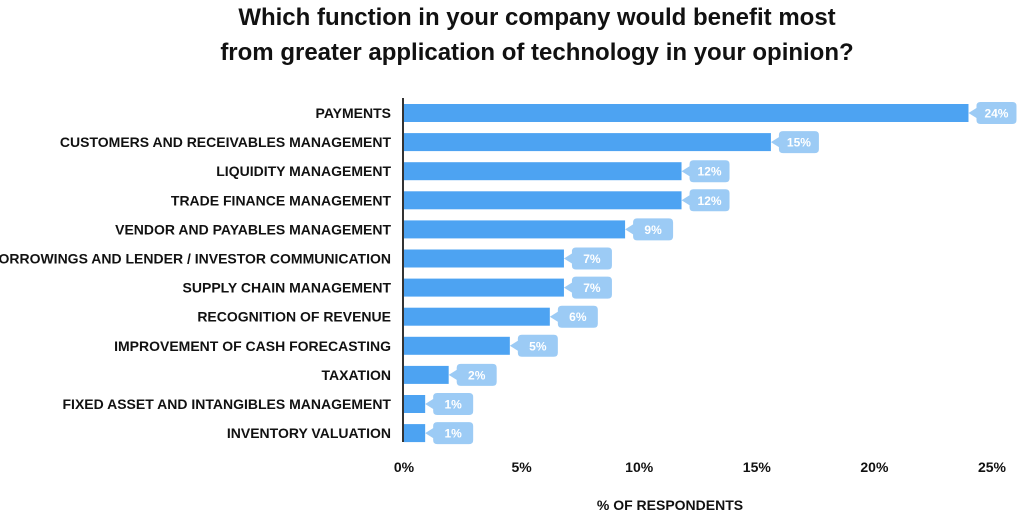  What do you see at coordinates (477, 375) in the screenshot?
I see `data-label: 2%` at bounding box center [477, 375].